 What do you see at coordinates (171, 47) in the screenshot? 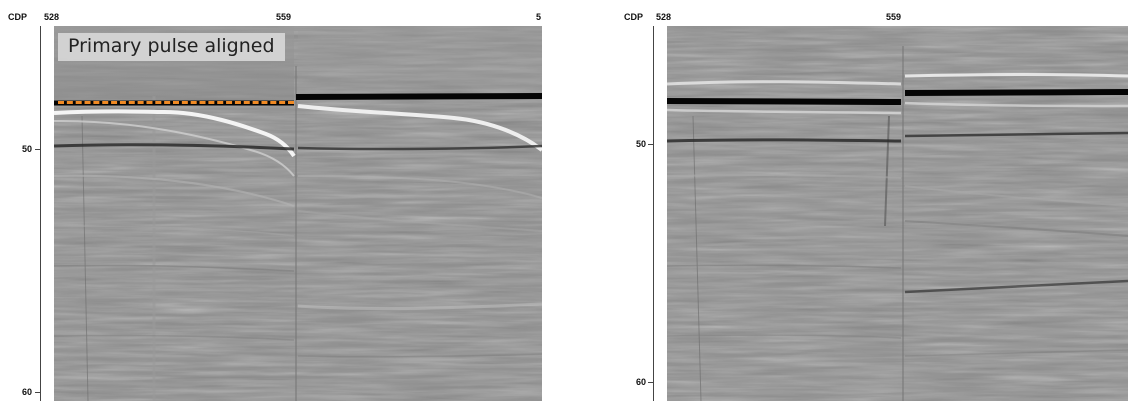
I see `primary-pulse-annotation: Primary pulse aligned` at bounding box center [171, 47].